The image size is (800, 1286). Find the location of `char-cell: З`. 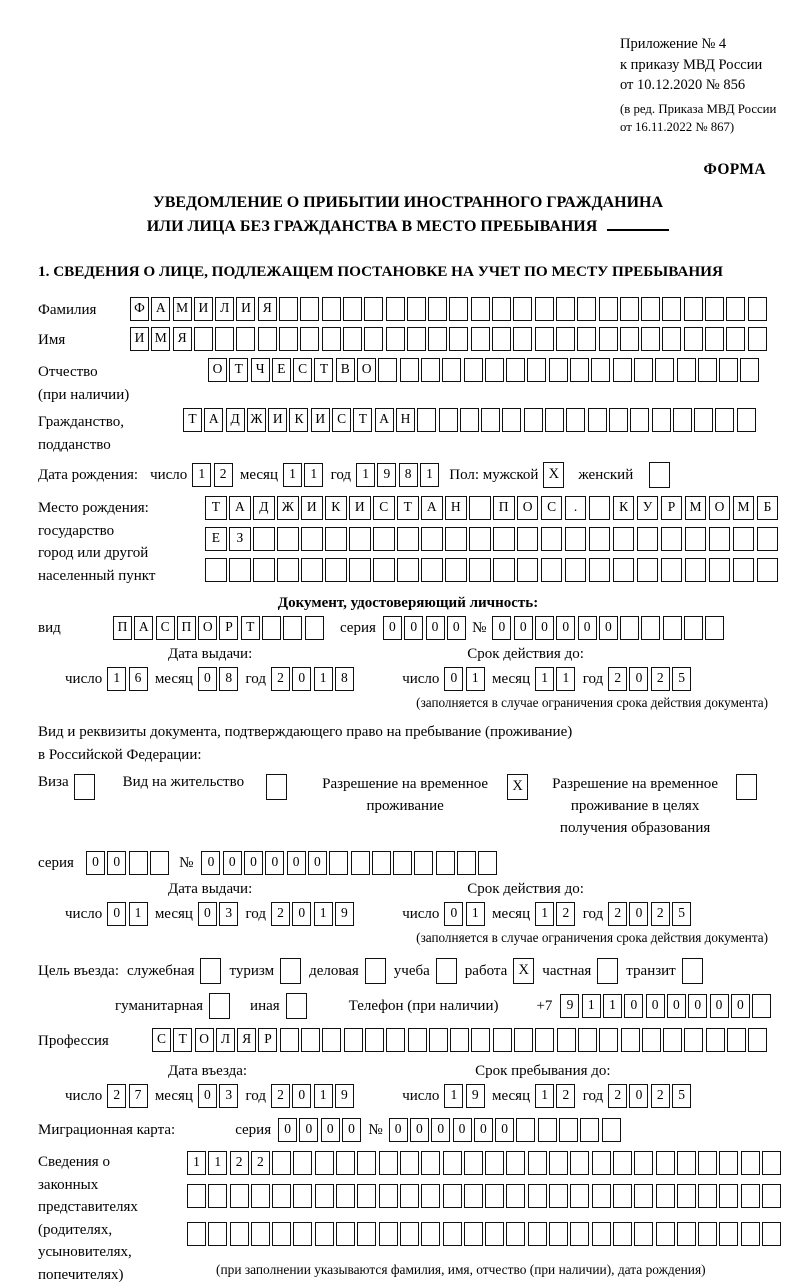

char-cell: З is located at coordinates (239, 539).